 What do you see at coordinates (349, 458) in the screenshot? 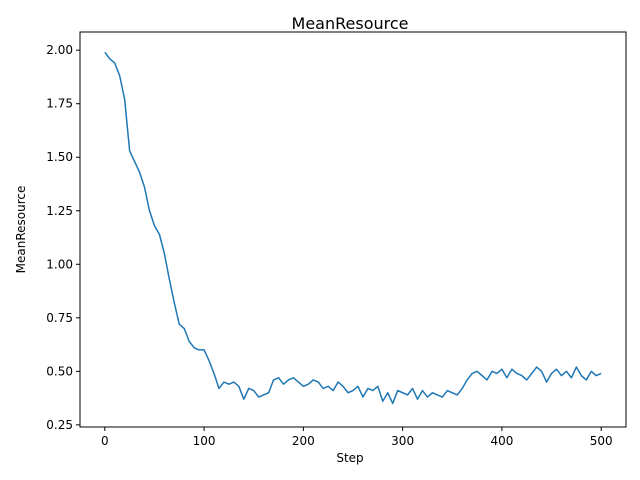
I see `x-axis-label: Step` at bounding box center [349, 458].